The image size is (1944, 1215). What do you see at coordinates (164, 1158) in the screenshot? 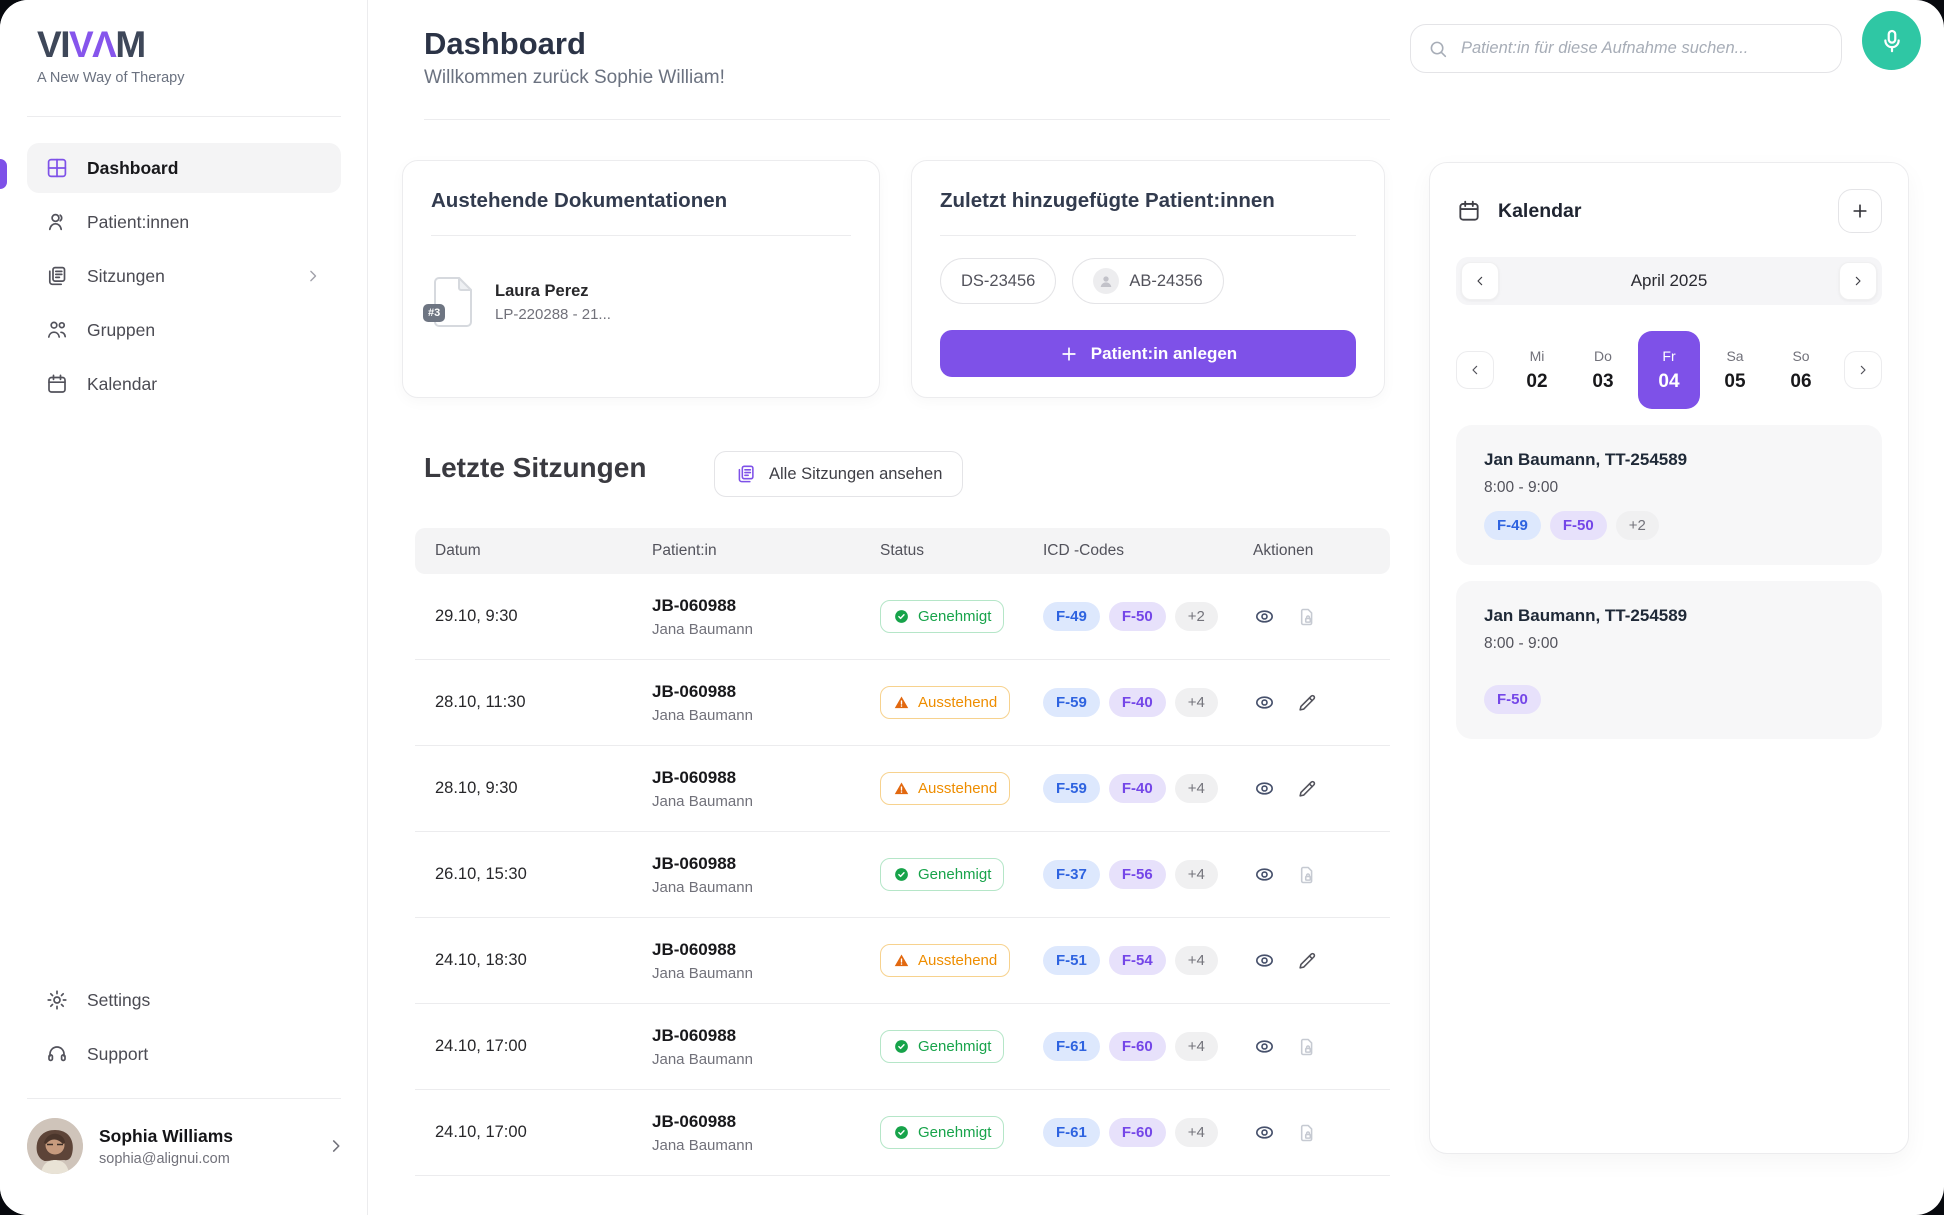
I see `profile-email: sophia@alignui.com` at bounding box center [164, 1158].